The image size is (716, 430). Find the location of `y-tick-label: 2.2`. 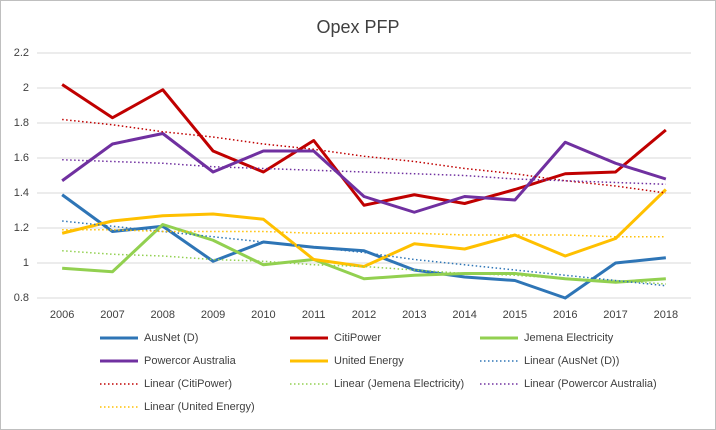

y-tick-label: 2.2 is located at coordinates (21, 53).